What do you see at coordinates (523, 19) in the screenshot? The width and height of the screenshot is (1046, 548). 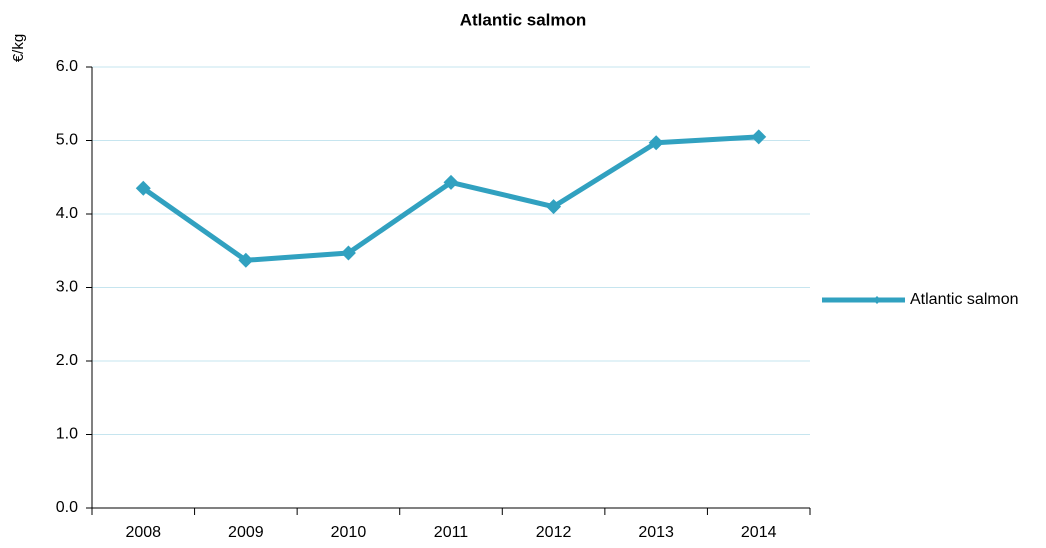 I see `chart-title: Atlantic salmon` at bounding box center [523, 19].